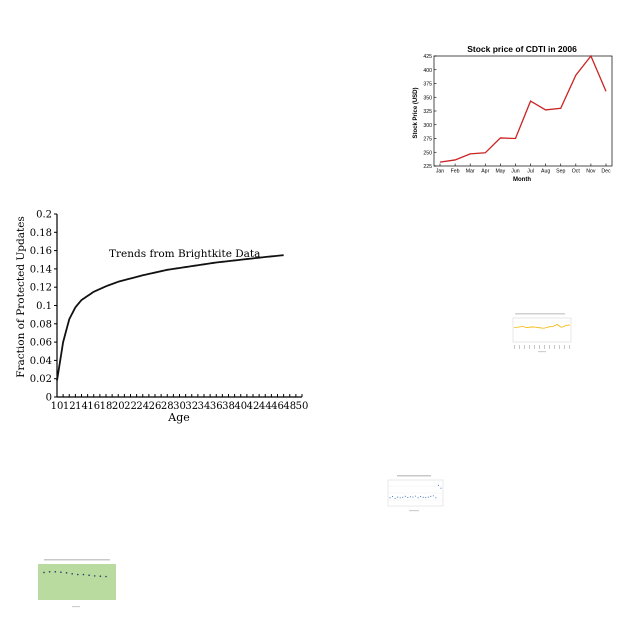 The width and height of the screenshot is (640, 640). Describe the element at coordinates (302, 406) in the screenshot. I see `bk-x-tick-label: 50` at that location.